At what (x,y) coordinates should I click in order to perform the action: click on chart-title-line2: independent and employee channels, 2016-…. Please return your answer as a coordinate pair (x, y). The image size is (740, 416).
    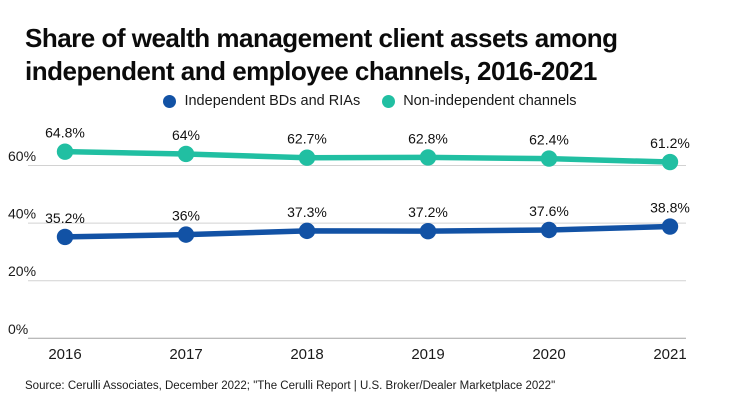
    Looking at the image, I should click on (311, 71).